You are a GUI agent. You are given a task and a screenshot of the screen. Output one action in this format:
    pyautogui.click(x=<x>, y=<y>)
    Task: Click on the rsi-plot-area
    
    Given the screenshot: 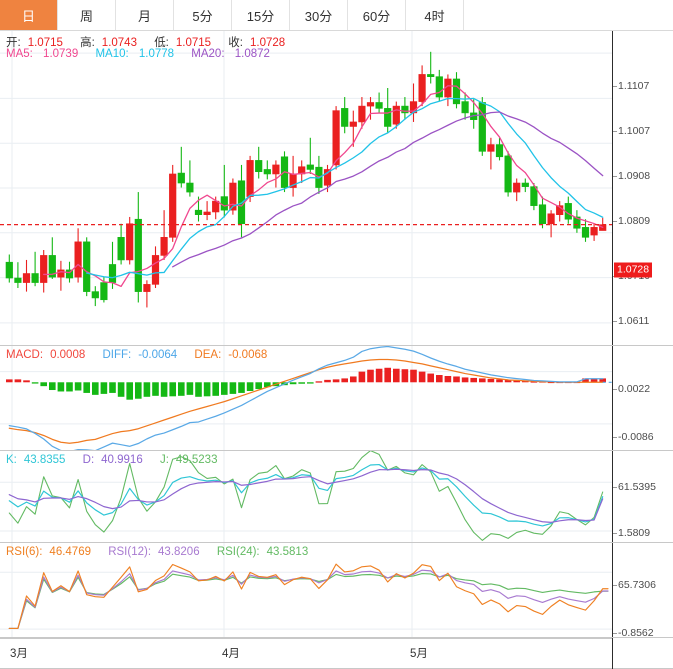 What is the action you would take?
    pyautogui.click(x=306, y=590)
    